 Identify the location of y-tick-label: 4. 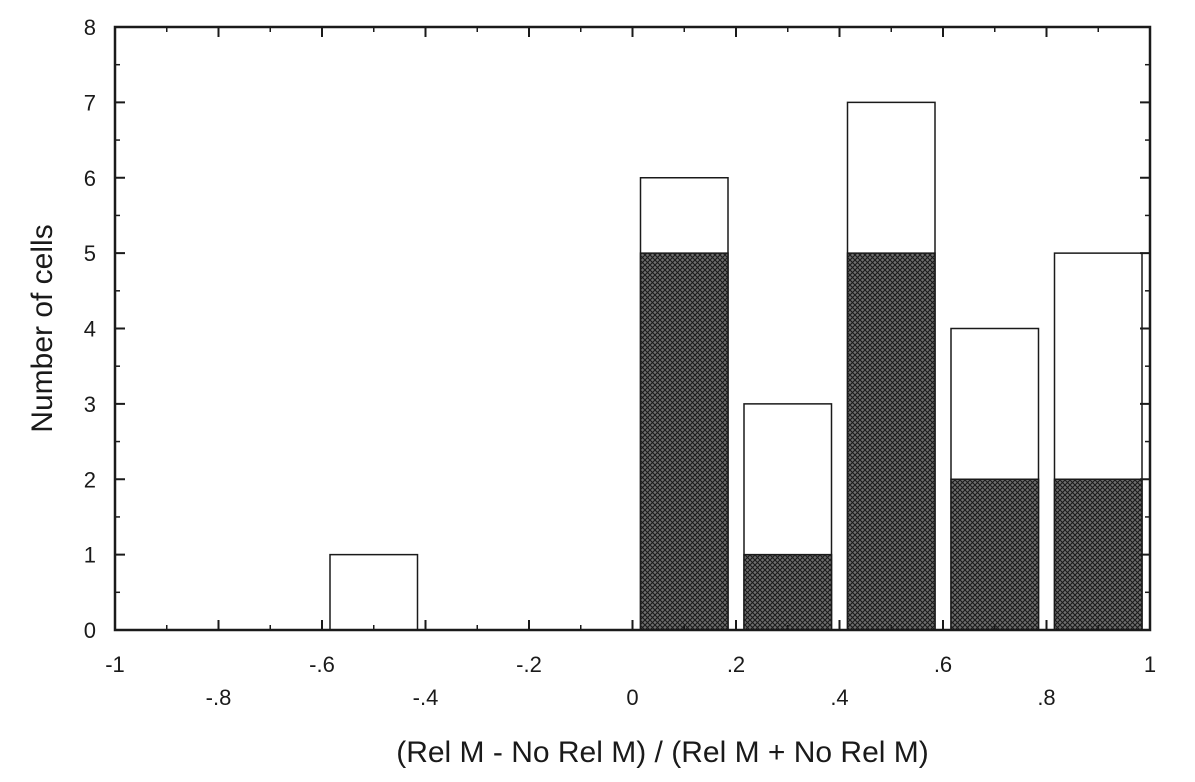
(90, 329).